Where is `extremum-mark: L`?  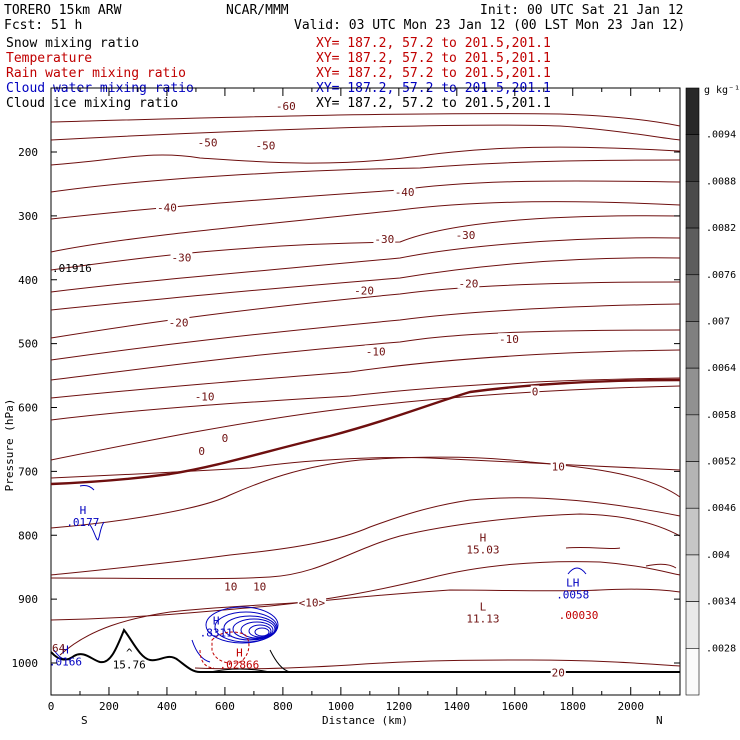
extremum-mark: L is located at coordinates (483, 607).